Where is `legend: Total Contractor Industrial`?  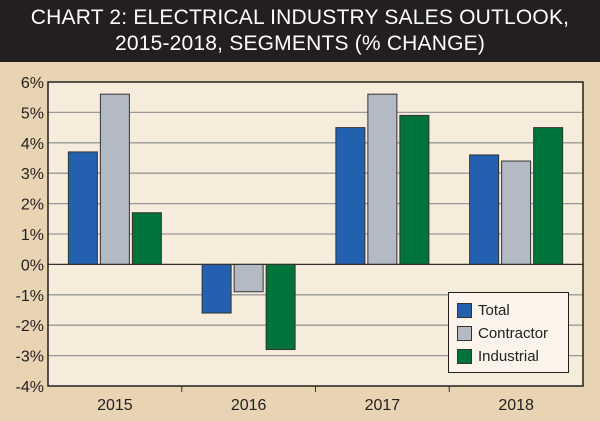
legend: Total Contractor Industrial is located at coordinates (508, 332).